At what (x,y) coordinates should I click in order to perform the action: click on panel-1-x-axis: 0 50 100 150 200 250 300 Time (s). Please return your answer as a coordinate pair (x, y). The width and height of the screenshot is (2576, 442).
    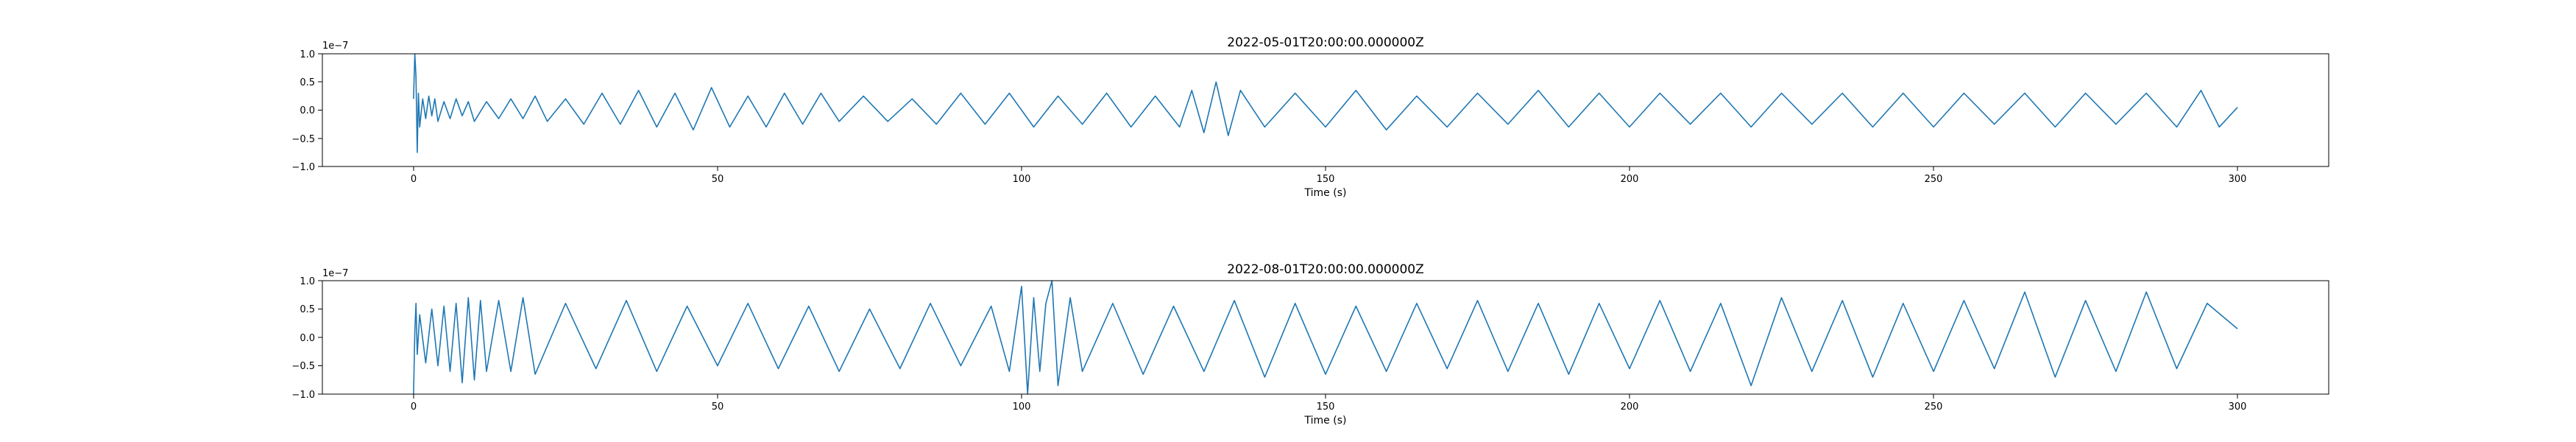
    Looking at the image, I should click on (1329, 183).